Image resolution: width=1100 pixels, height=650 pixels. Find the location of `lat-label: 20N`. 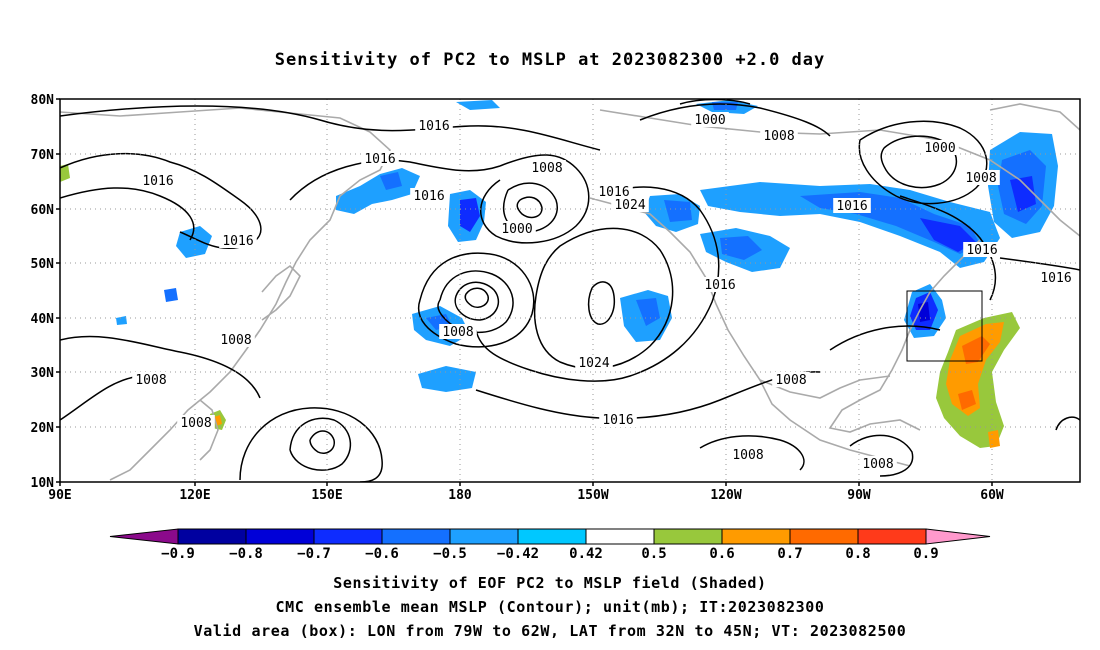

lat-label: 20N is located at coordinates (43, 428).